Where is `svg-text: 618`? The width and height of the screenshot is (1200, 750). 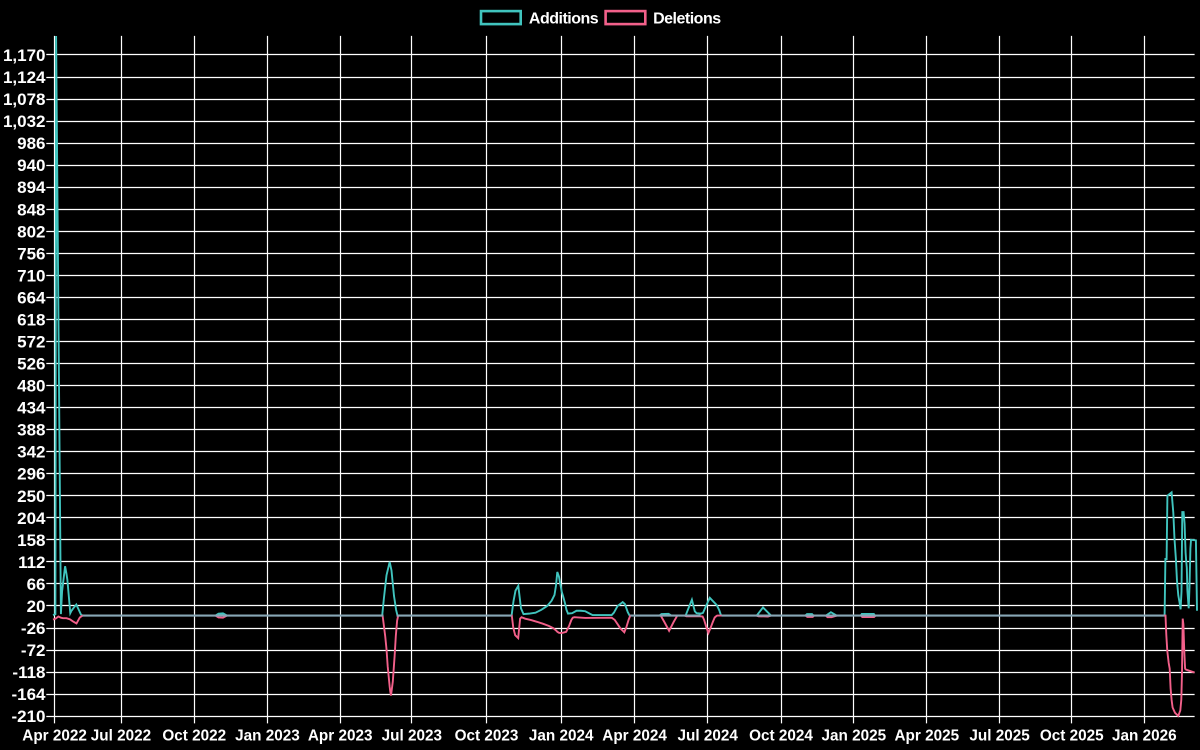
svg-text: 618 is located at coordinates (31, 319).